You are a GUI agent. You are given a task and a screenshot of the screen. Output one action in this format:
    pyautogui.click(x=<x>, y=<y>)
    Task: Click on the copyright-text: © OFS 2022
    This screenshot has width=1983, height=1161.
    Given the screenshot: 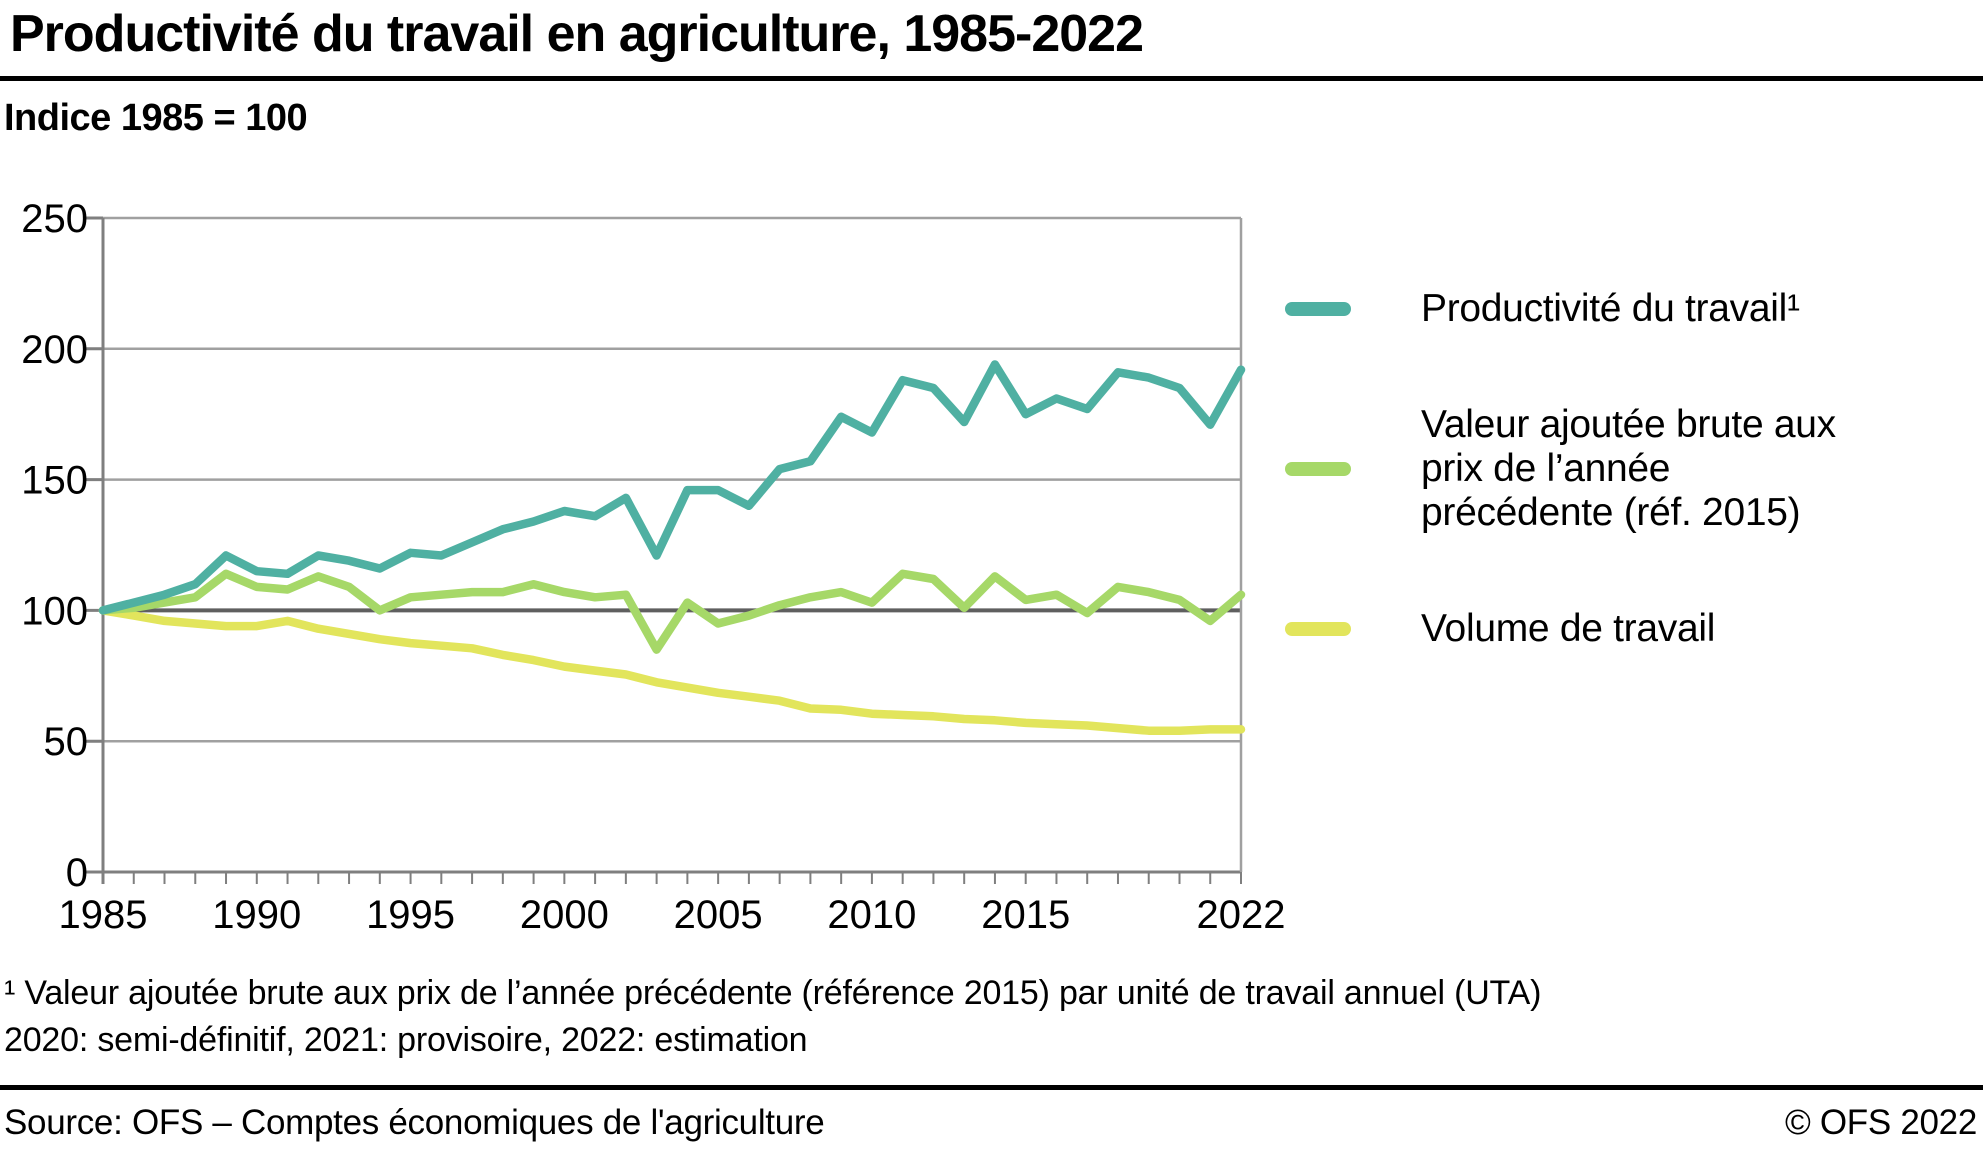 What is the action you would take?
    pyautogui.click(x=1880, y=1122)
    